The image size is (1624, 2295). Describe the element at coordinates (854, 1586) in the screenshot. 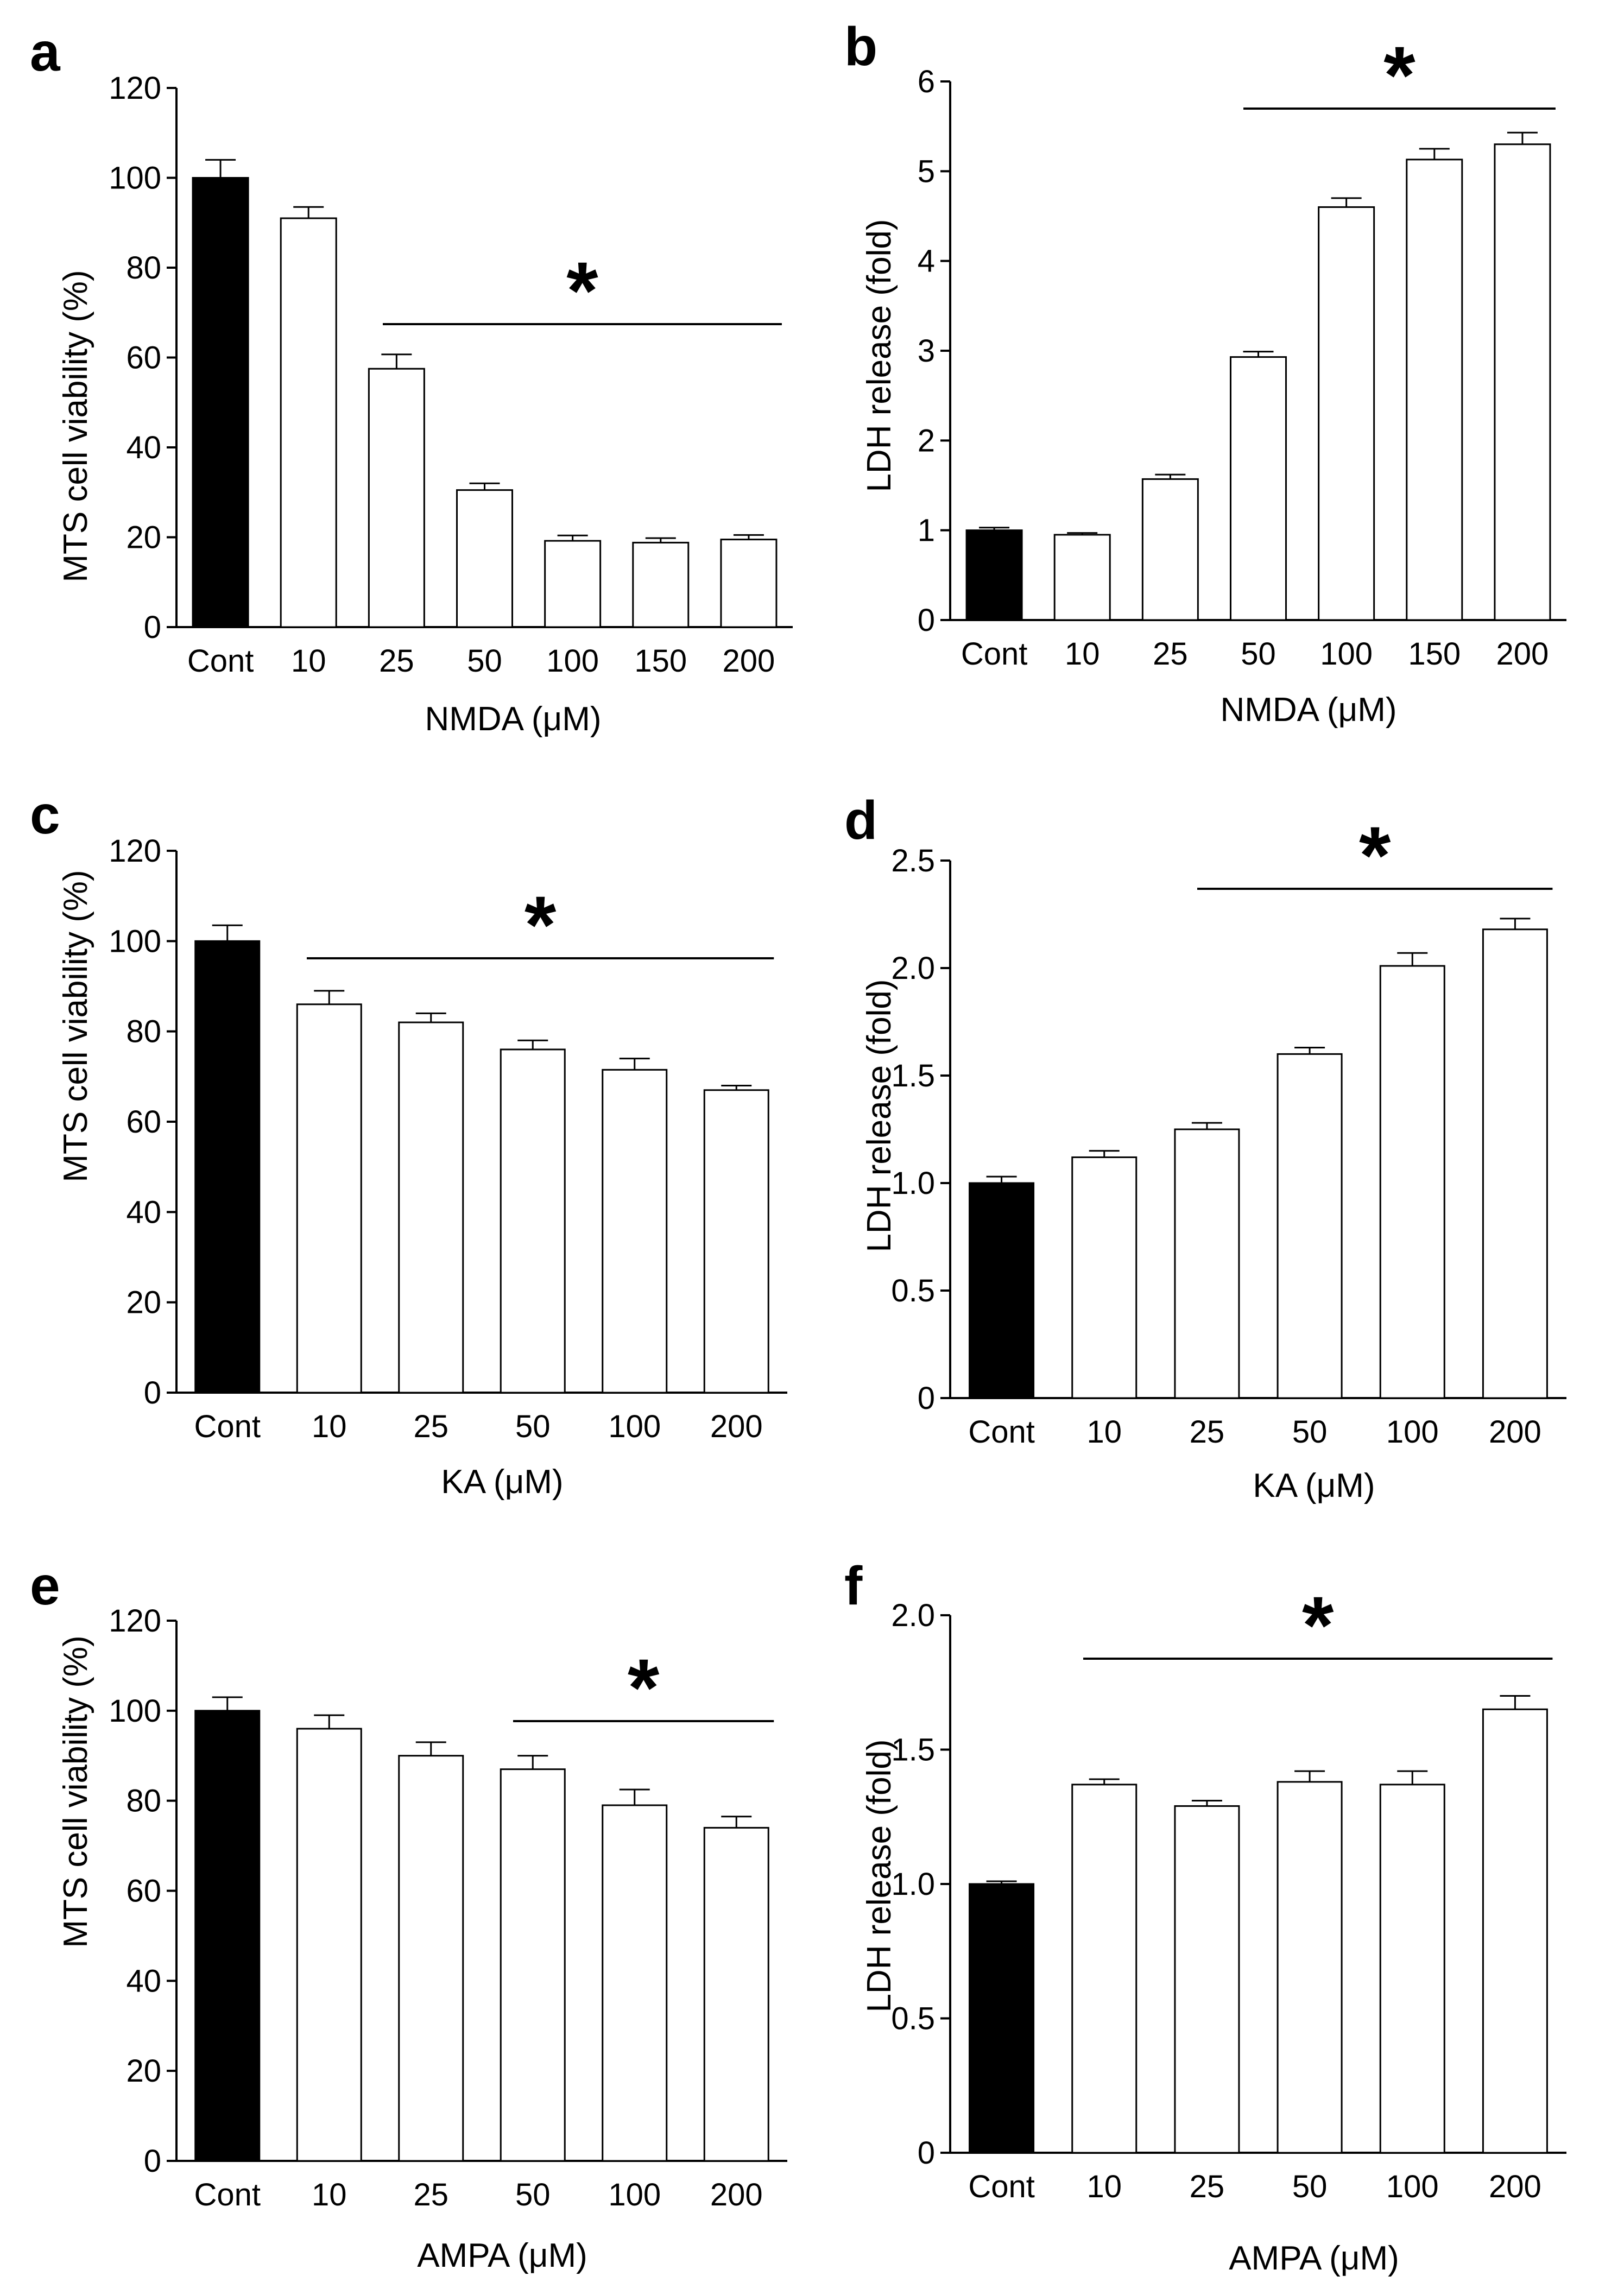

I see `panel-f-letter: f` at that location.